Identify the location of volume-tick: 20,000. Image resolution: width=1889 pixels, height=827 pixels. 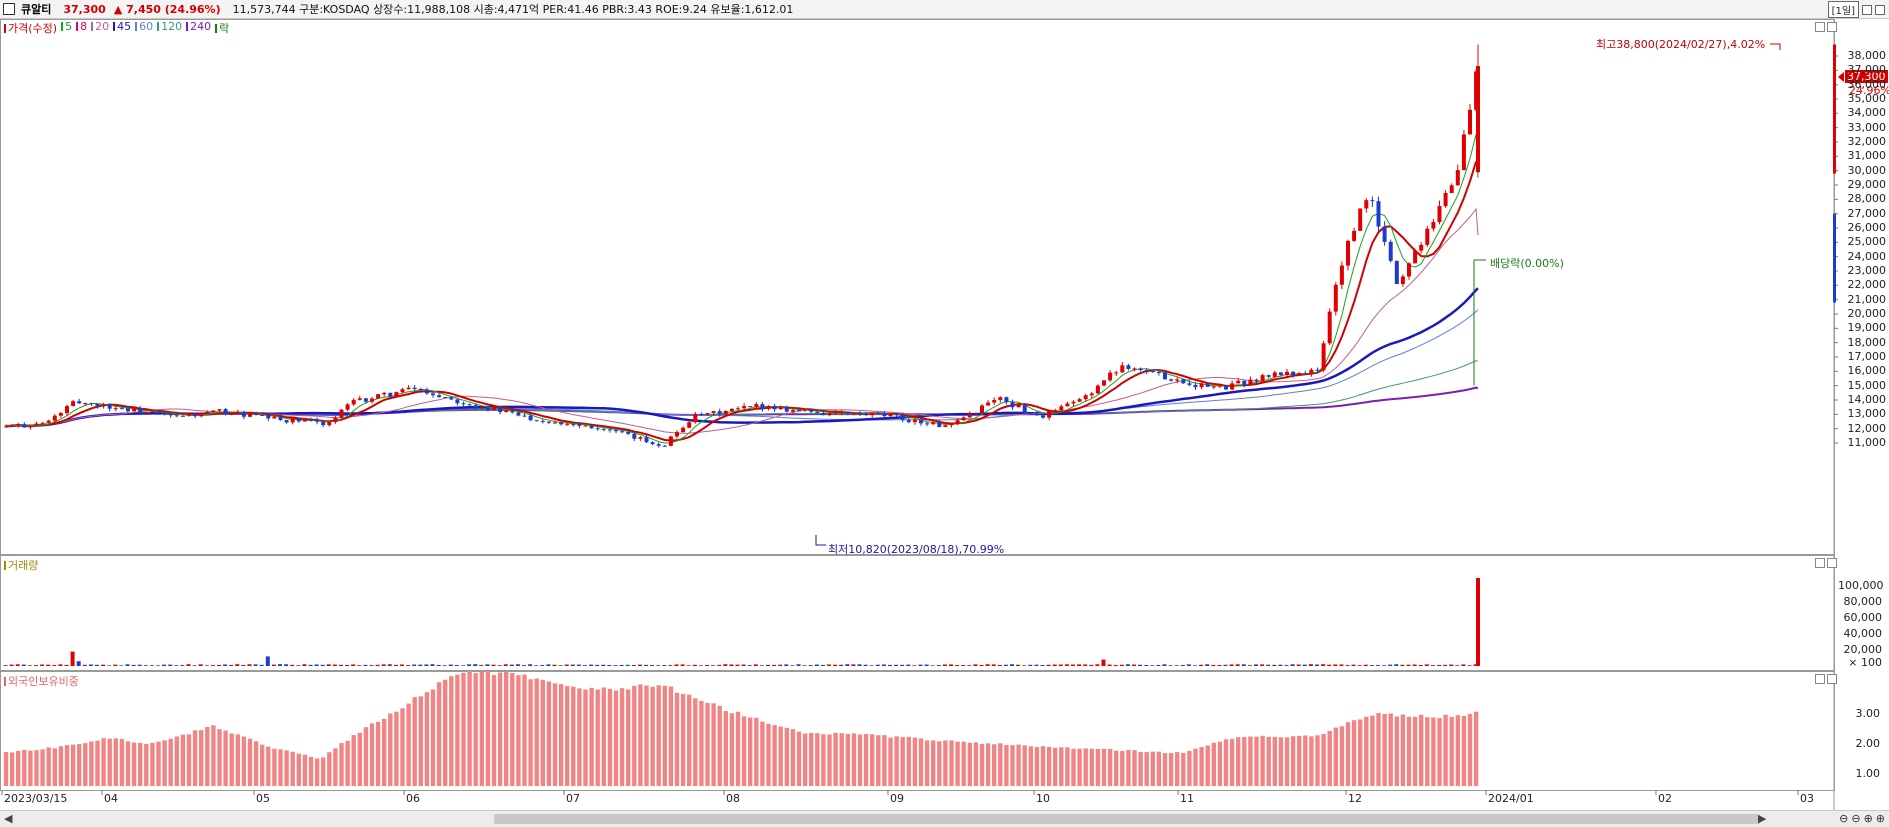
(1863, 649).